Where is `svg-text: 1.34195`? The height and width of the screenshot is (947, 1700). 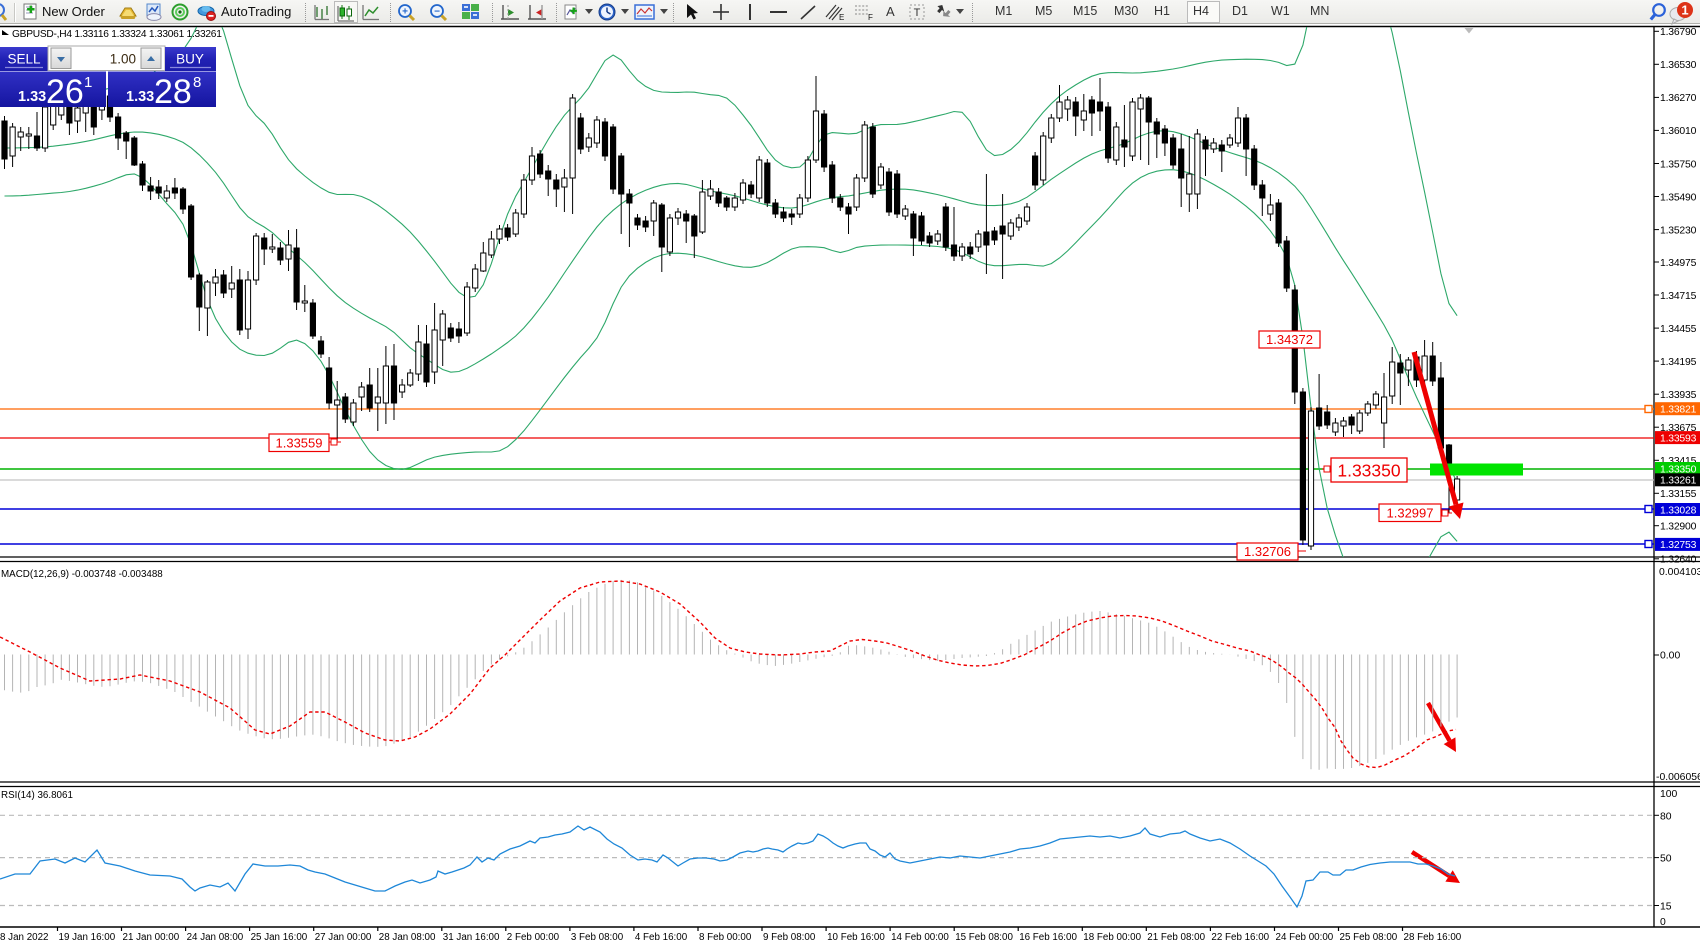
svg-text: 1.34195 is located at coordinates (1678, 362).